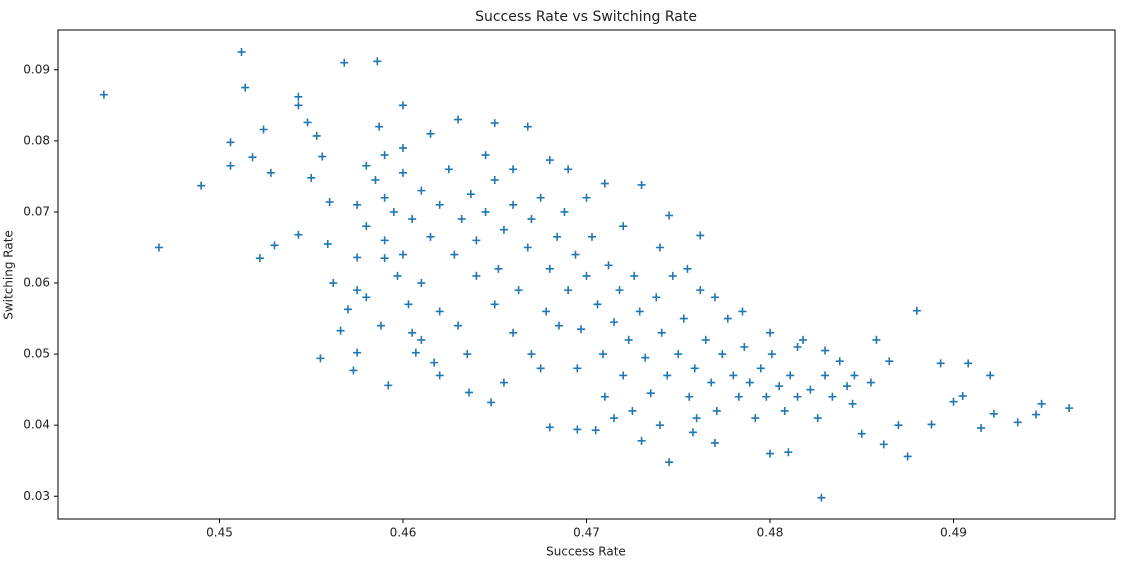  What do you see at coordinates (36, 496) in the screenshot?
I see `y-tick-label: 0.03` at bounding box center [36, 496].